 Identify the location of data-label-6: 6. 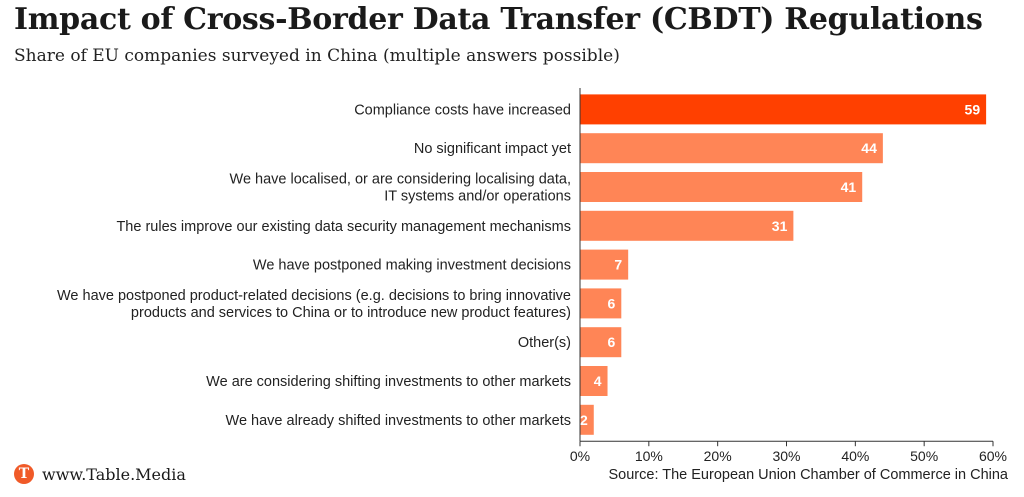
(612, 342).